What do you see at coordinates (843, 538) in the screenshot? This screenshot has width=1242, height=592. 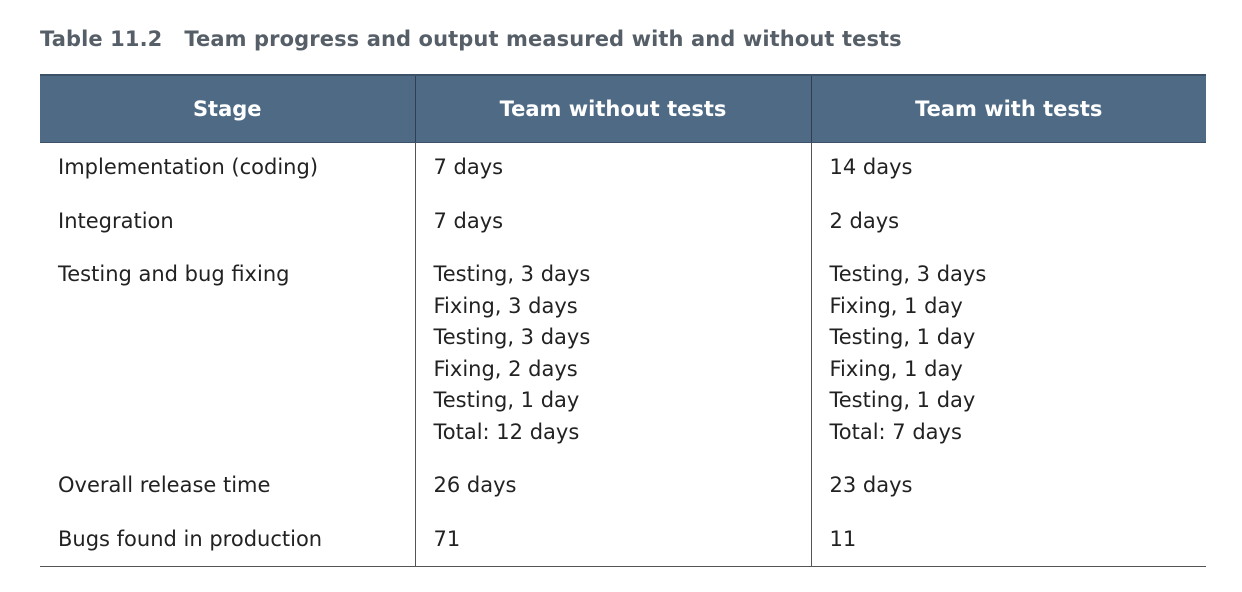 I see `cell-value-line: 11` at bounding box center [843, 538].